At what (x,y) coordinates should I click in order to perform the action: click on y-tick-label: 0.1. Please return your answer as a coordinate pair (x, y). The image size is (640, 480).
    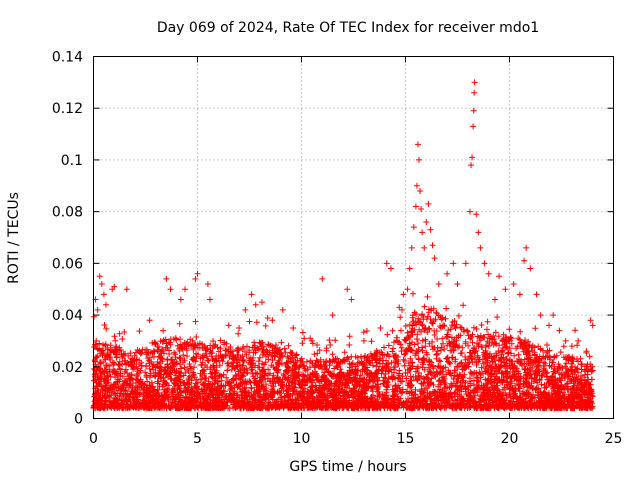
    Looking at the image, I should click on (72, 161).